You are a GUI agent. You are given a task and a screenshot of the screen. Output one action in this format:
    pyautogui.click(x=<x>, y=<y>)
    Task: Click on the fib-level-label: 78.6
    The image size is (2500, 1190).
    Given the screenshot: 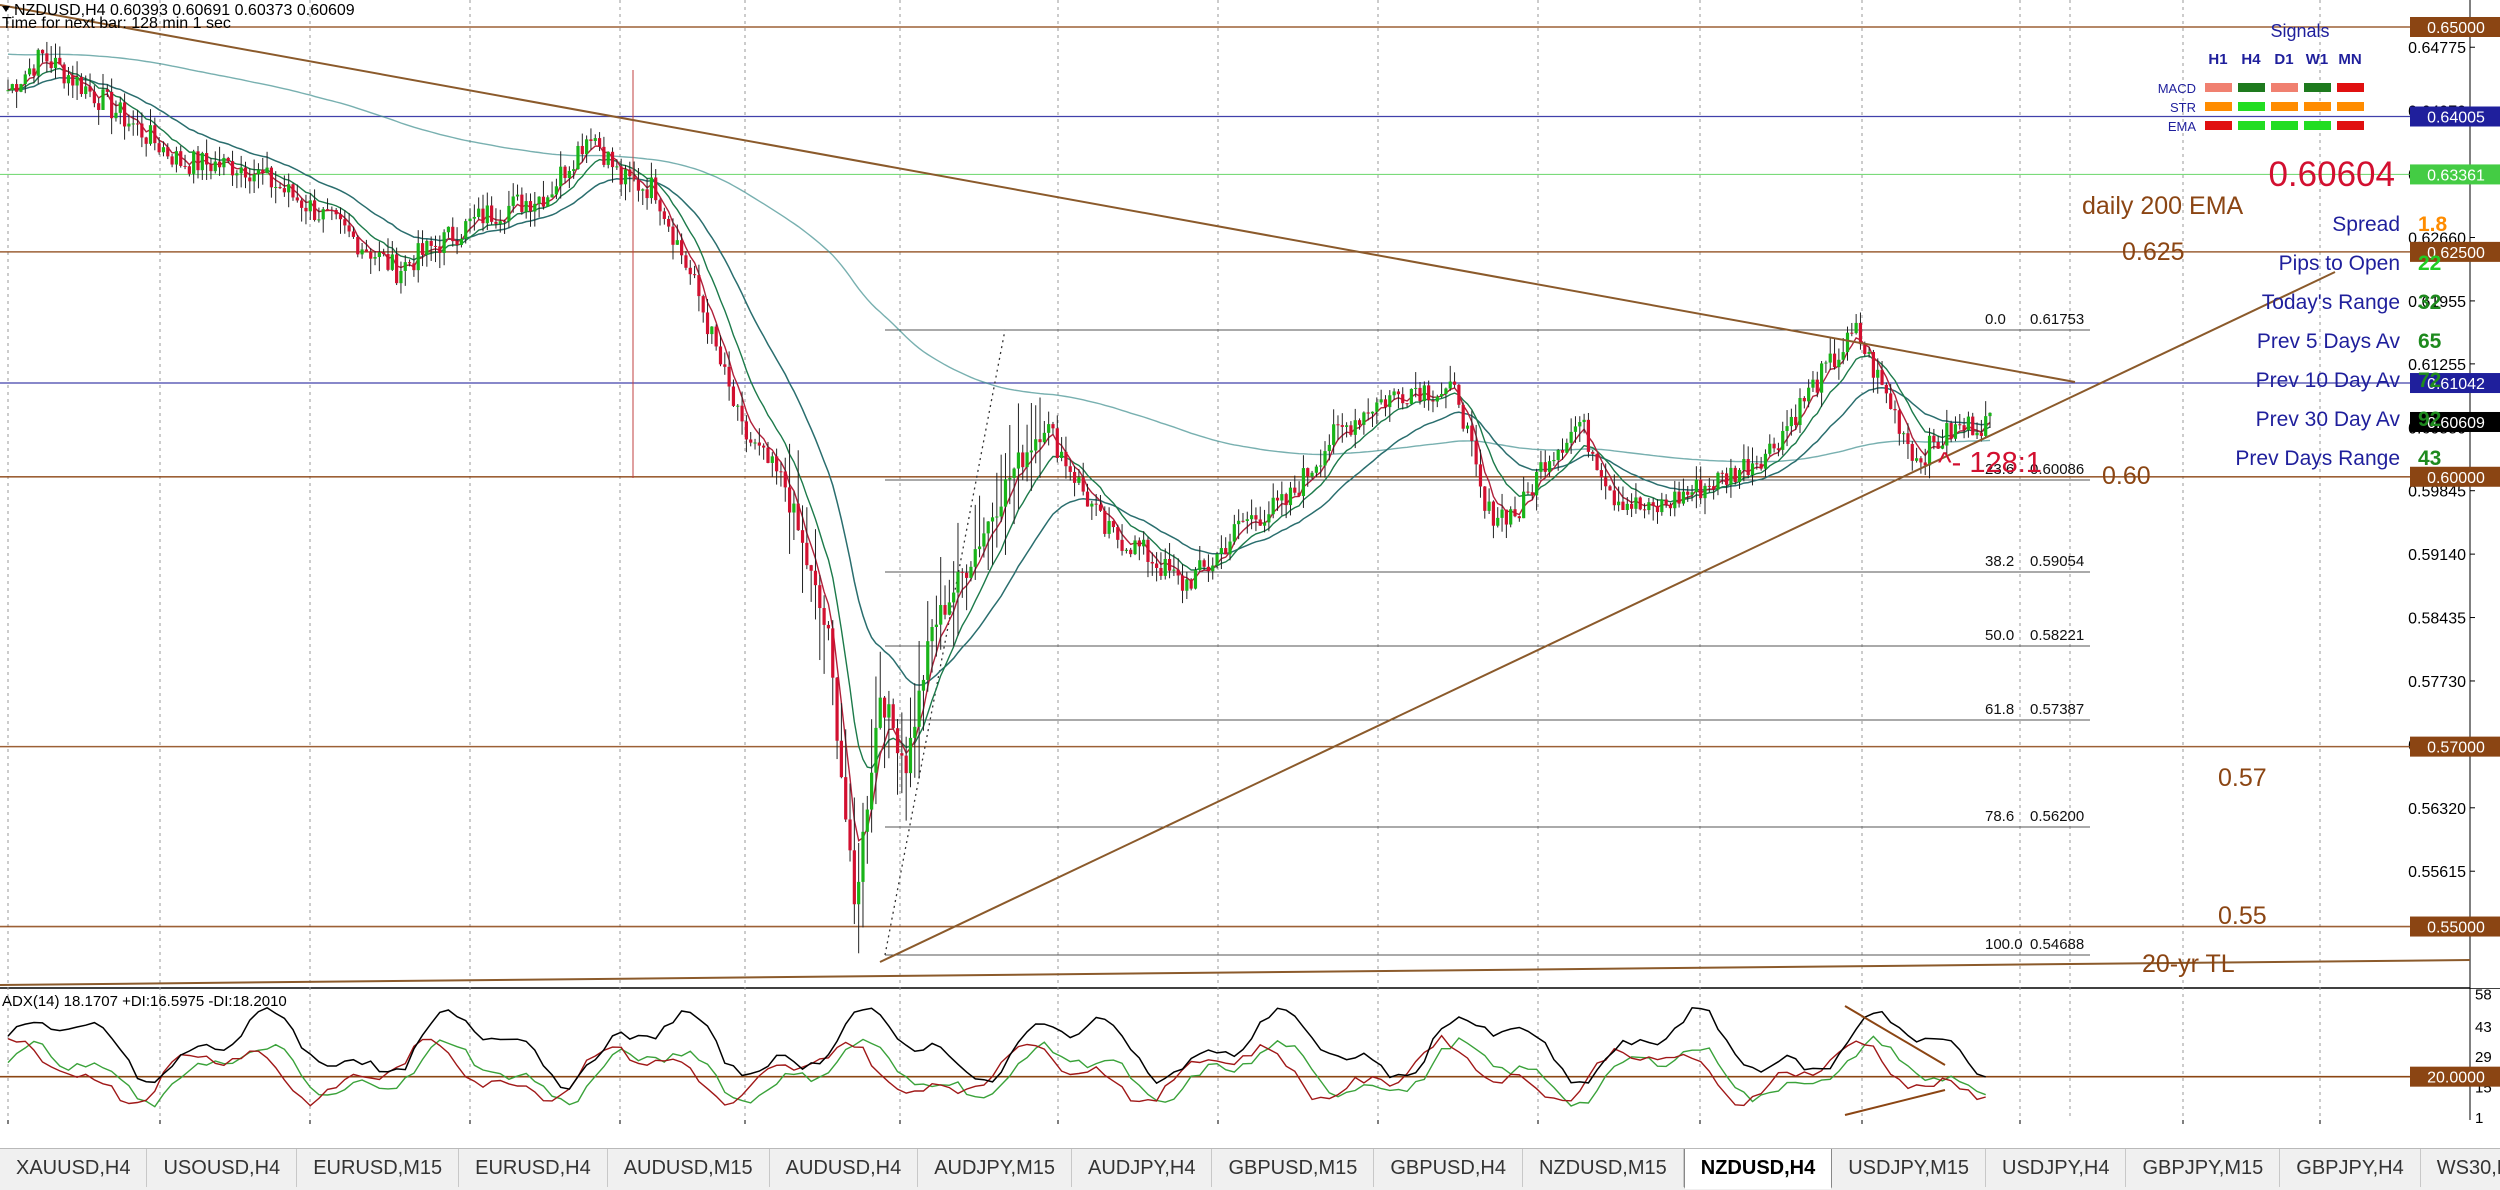 What is the action you would take?
    pyautogui.click(x=1999, y=816)
    